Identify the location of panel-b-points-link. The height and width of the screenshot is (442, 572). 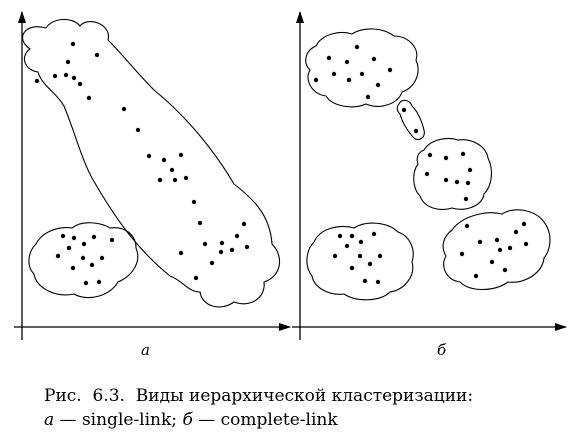
(410, 120).